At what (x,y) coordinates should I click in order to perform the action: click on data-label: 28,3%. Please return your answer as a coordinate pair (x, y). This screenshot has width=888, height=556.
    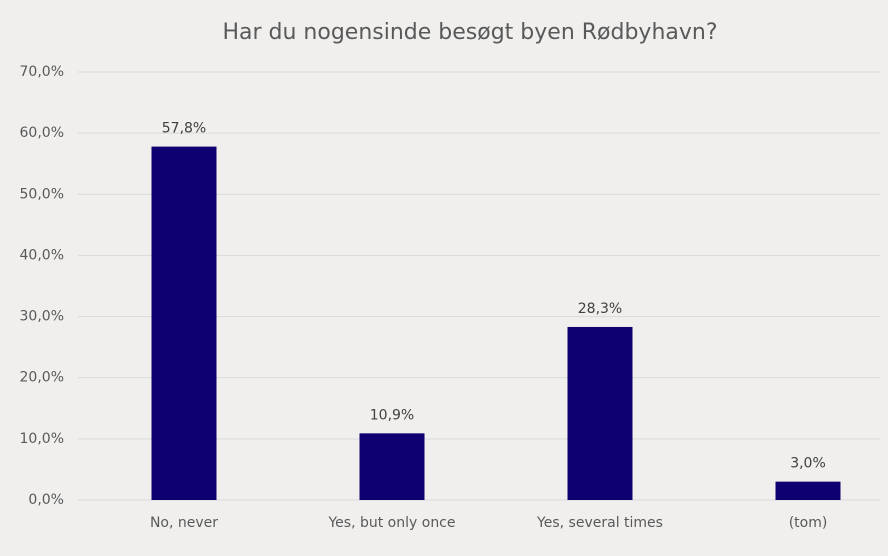
    Looking at the image, I should click on (600, 309).